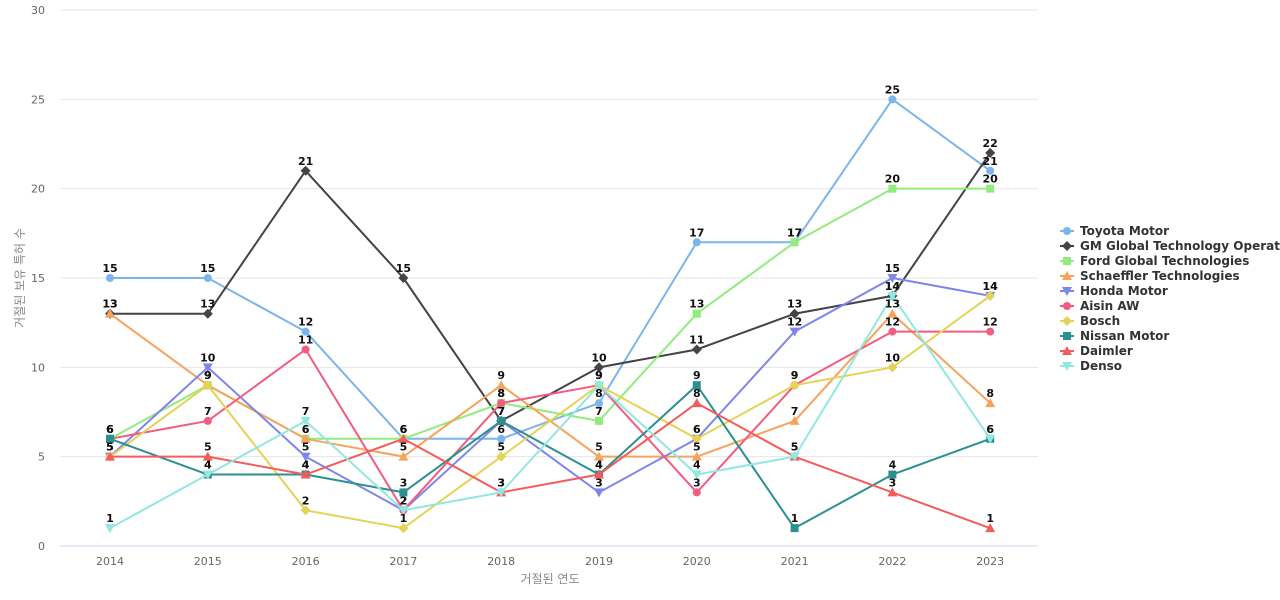  What do you see at coordinates (550, 466) in the screenshot?
I see `series-line` at bounding box center [550, 466].